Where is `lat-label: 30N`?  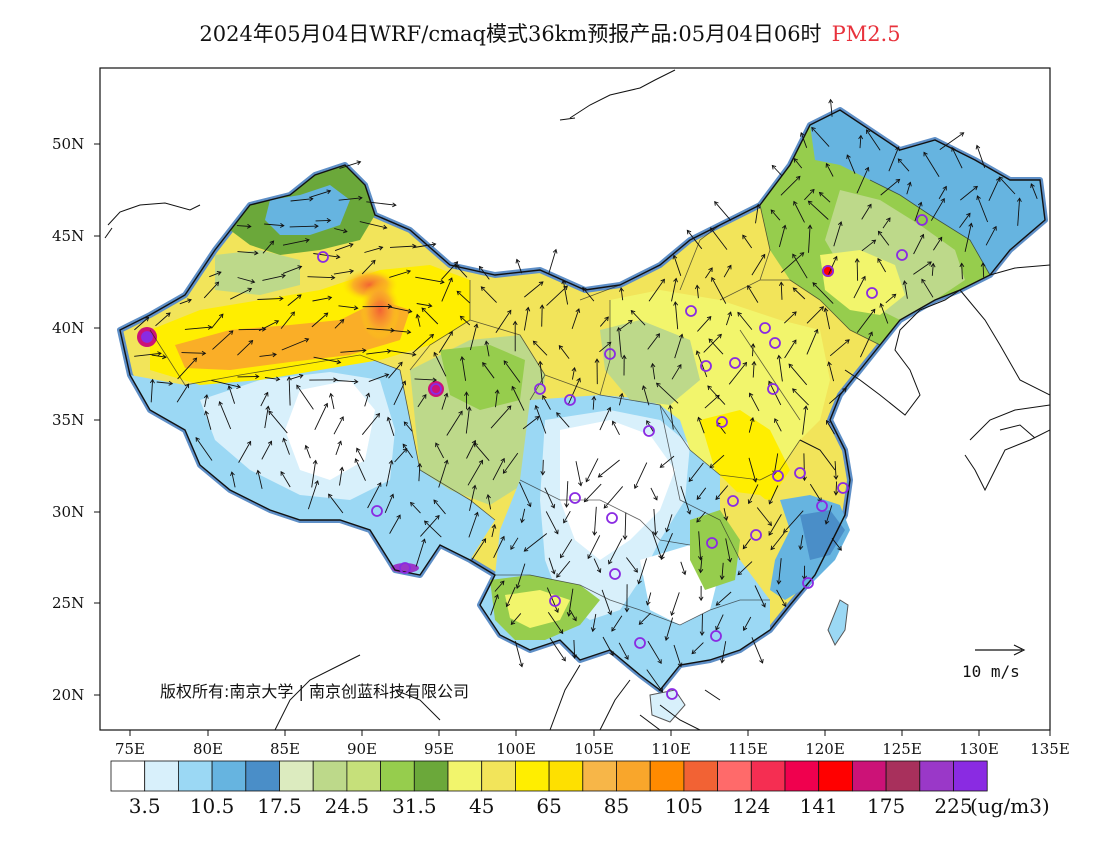
lat-label: 30N is located at coordinates (68, 512).